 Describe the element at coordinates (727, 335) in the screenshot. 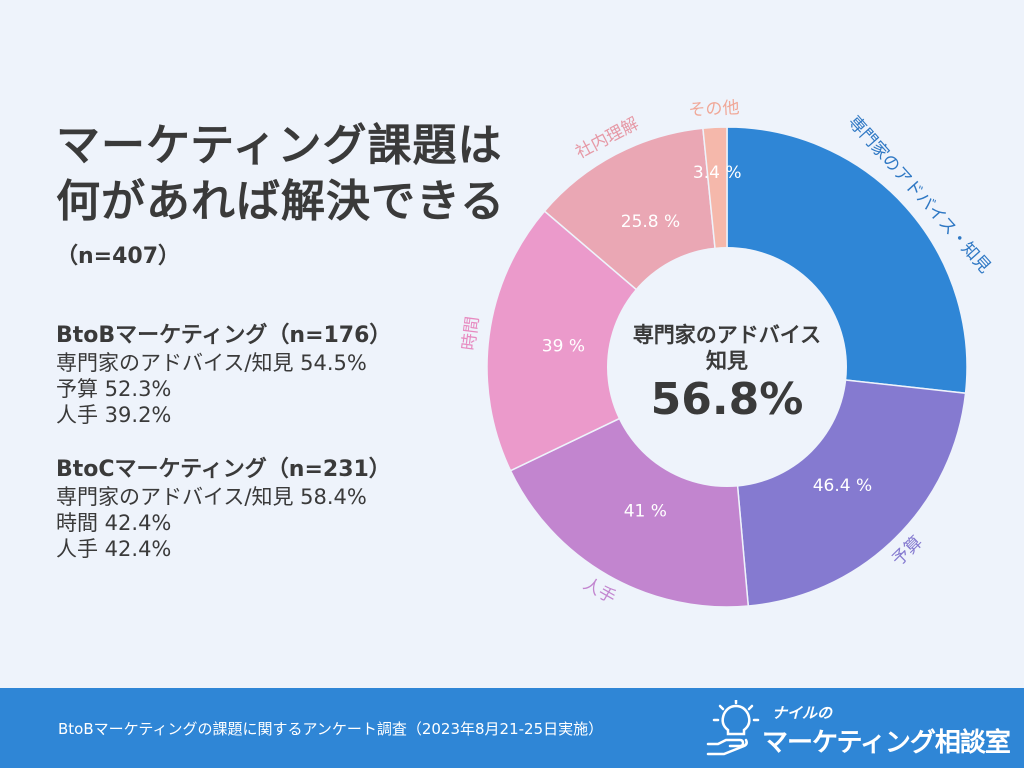

I see `center-label-line-1: 専門家のアドバイス` at that location.